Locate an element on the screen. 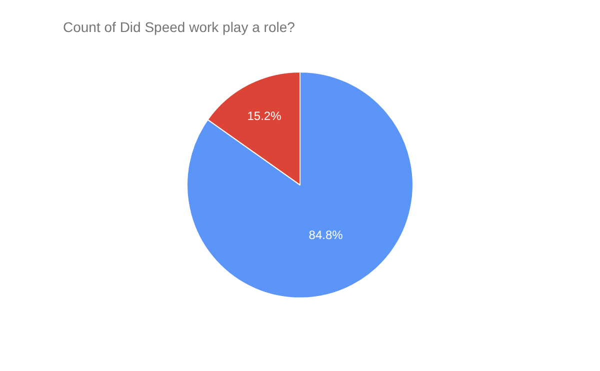  chart-title: Count of Did Speed work play a role? is located at coordinates (179, 27).